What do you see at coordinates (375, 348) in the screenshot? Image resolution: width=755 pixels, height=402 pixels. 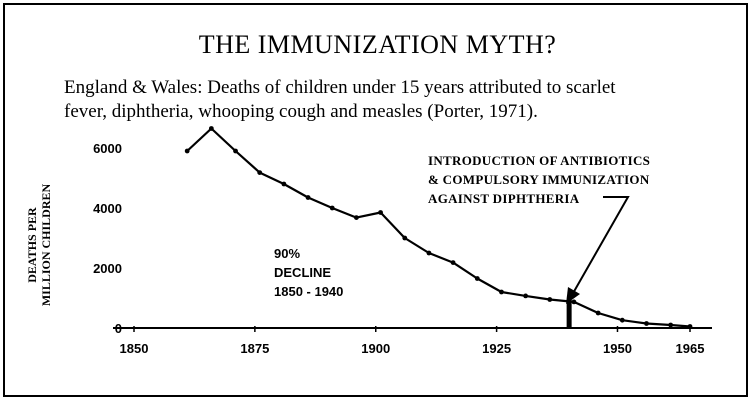 I see `x-tick-label: 1900` at bounding box center [375, 348].